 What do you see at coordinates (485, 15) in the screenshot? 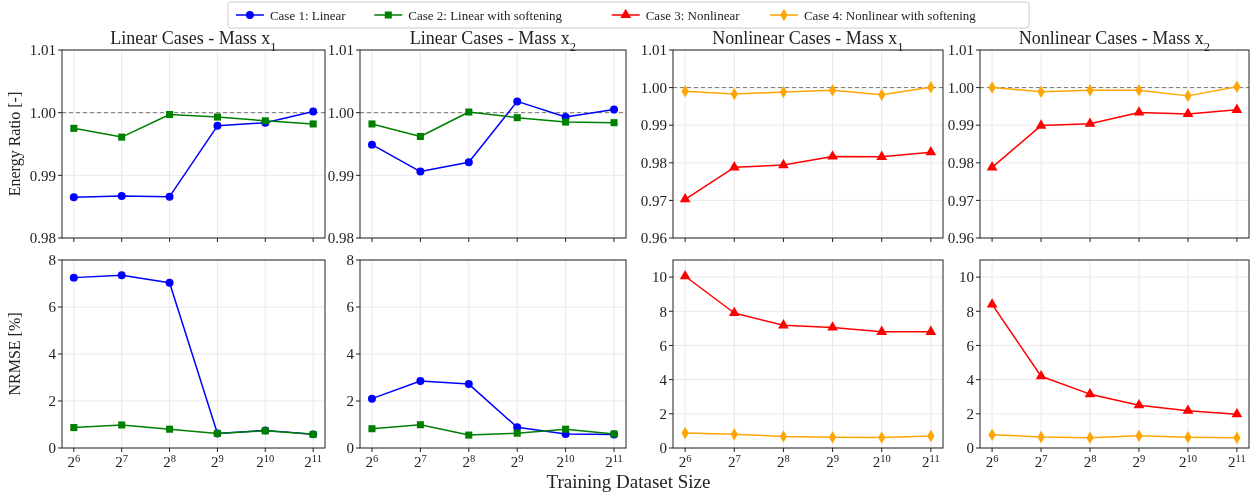
I see `legend-label: Case 2: Linear with softening` at bounding box center [485, 15].